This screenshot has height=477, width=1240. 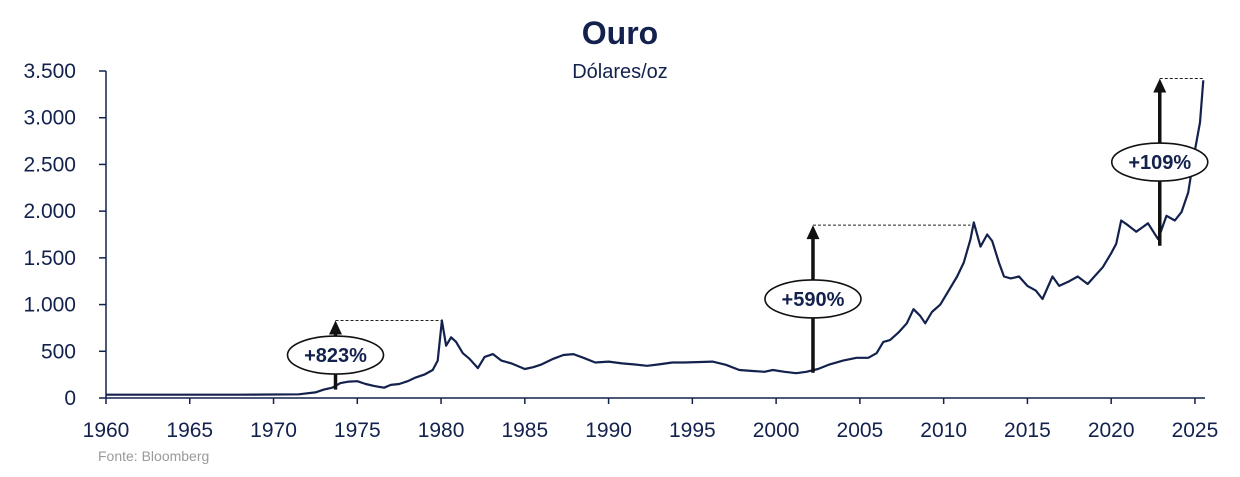 What do you see at coordinates (692, 430) in the screenshot?
I see `x-tick-label: 1995` at bounding box center [692, 430].